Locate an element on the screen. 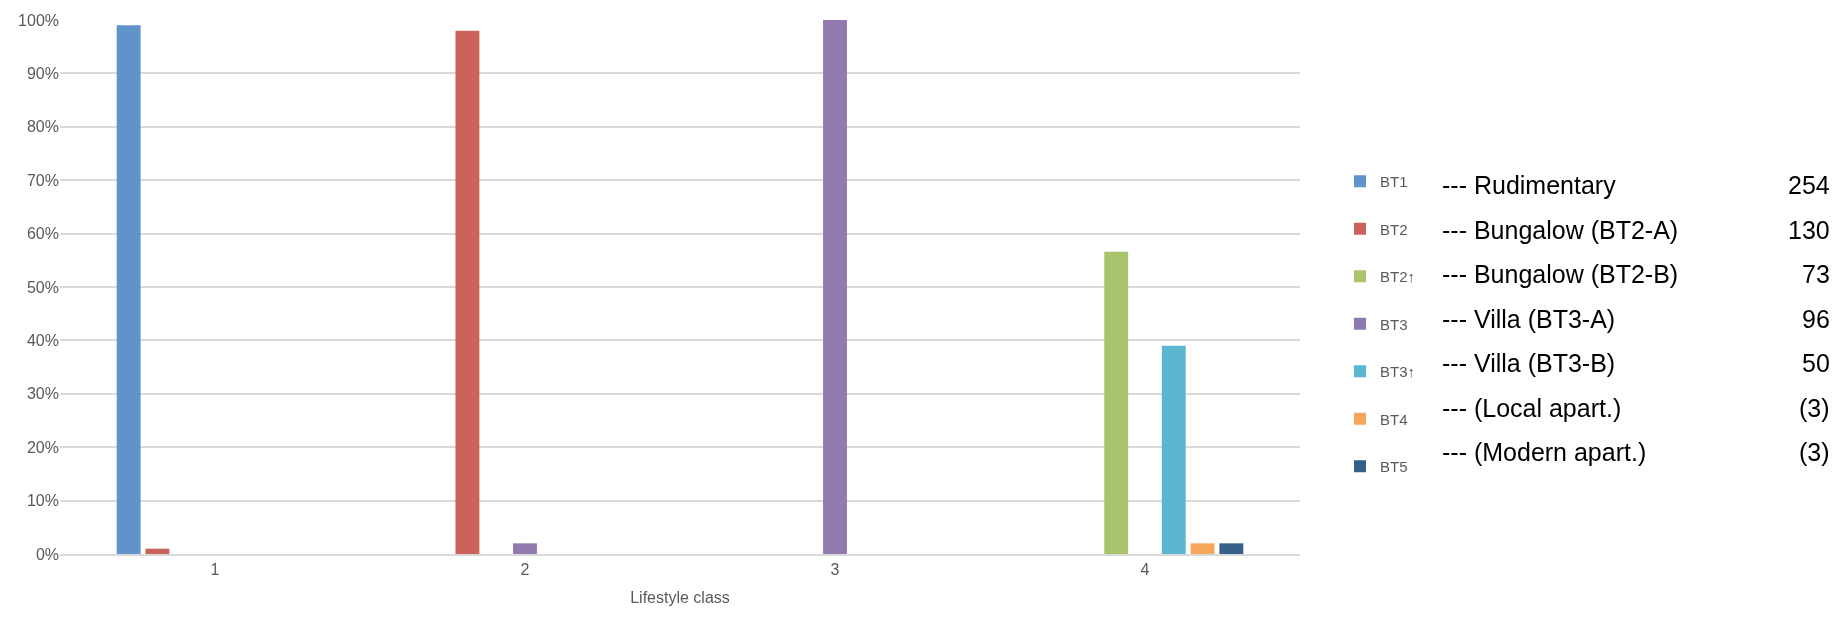  y-tick-label: 50% is located at coordinates (42, 287).